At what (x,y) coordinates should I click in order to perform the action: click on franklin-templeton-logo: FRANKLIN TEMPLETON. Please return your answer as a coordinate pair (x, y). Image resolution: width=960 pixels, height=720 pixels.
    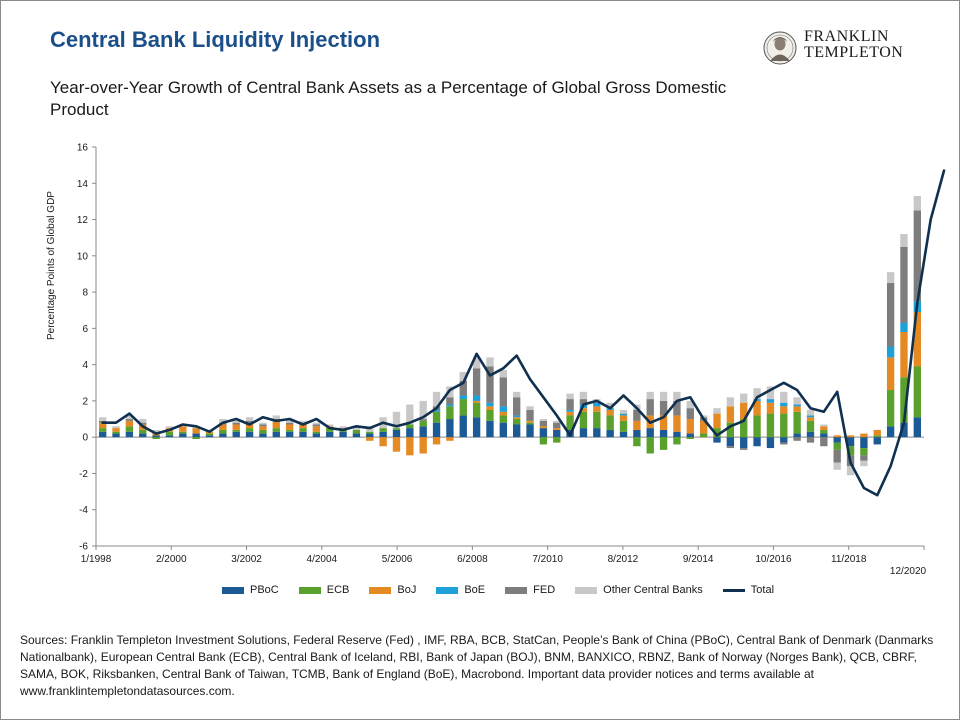
    Looking at the image, I should click on (842, 48).